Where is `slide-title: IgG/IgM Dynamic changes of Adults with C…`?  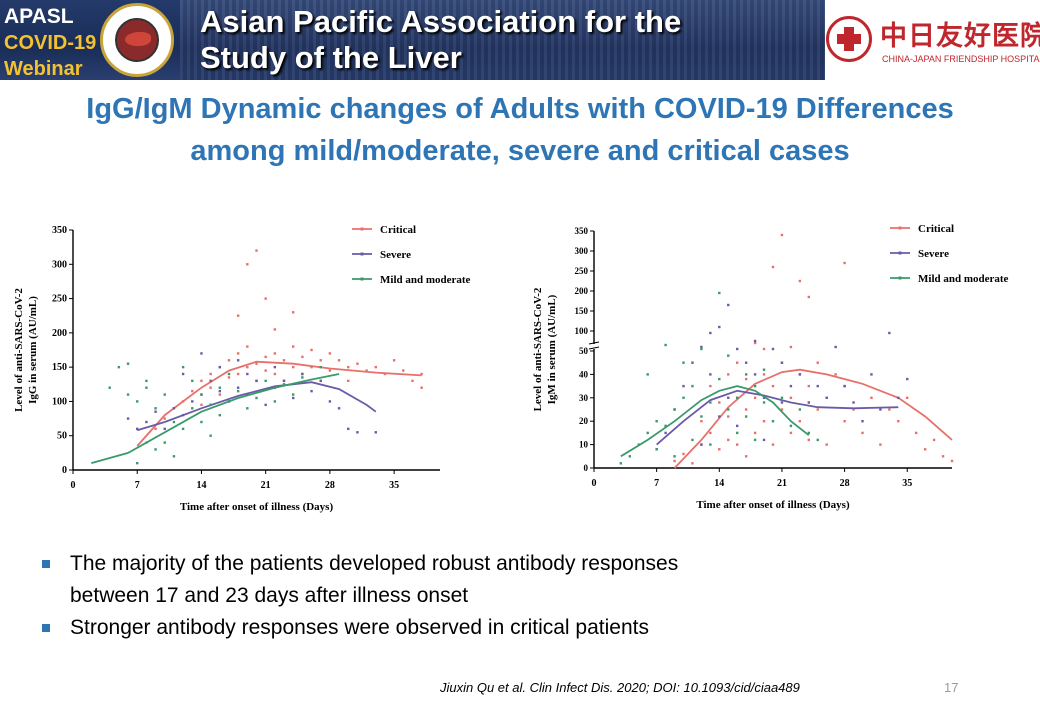
slide-title: IgG/IgM Dynamic changes of Adults with C… is located at coordinates (520, 130).